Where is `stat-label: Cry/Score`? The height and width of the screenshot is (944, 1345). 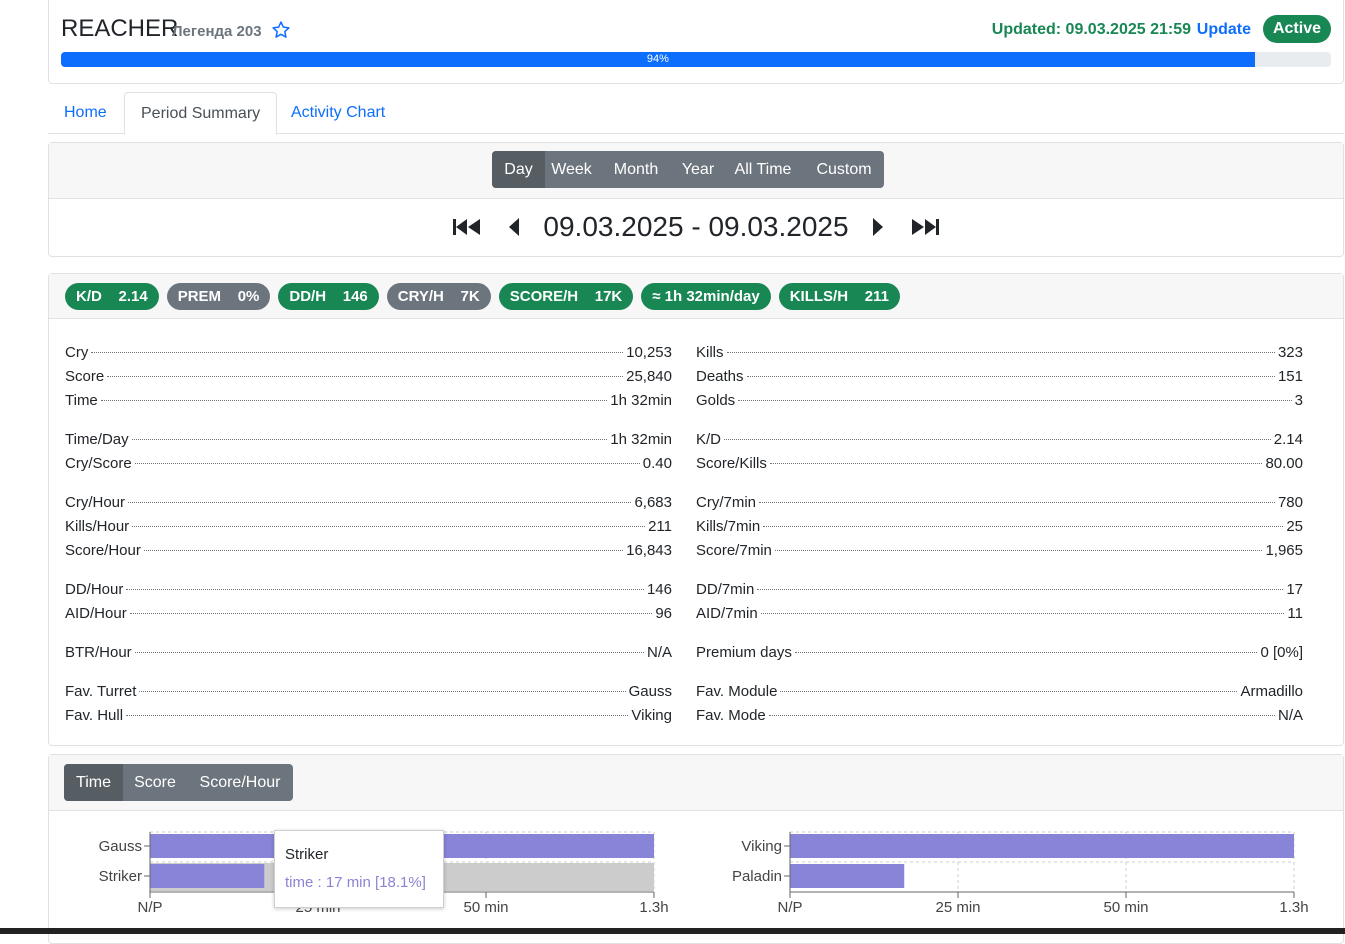
stat-label: Cry/Score is located at coordinates (98, 463).